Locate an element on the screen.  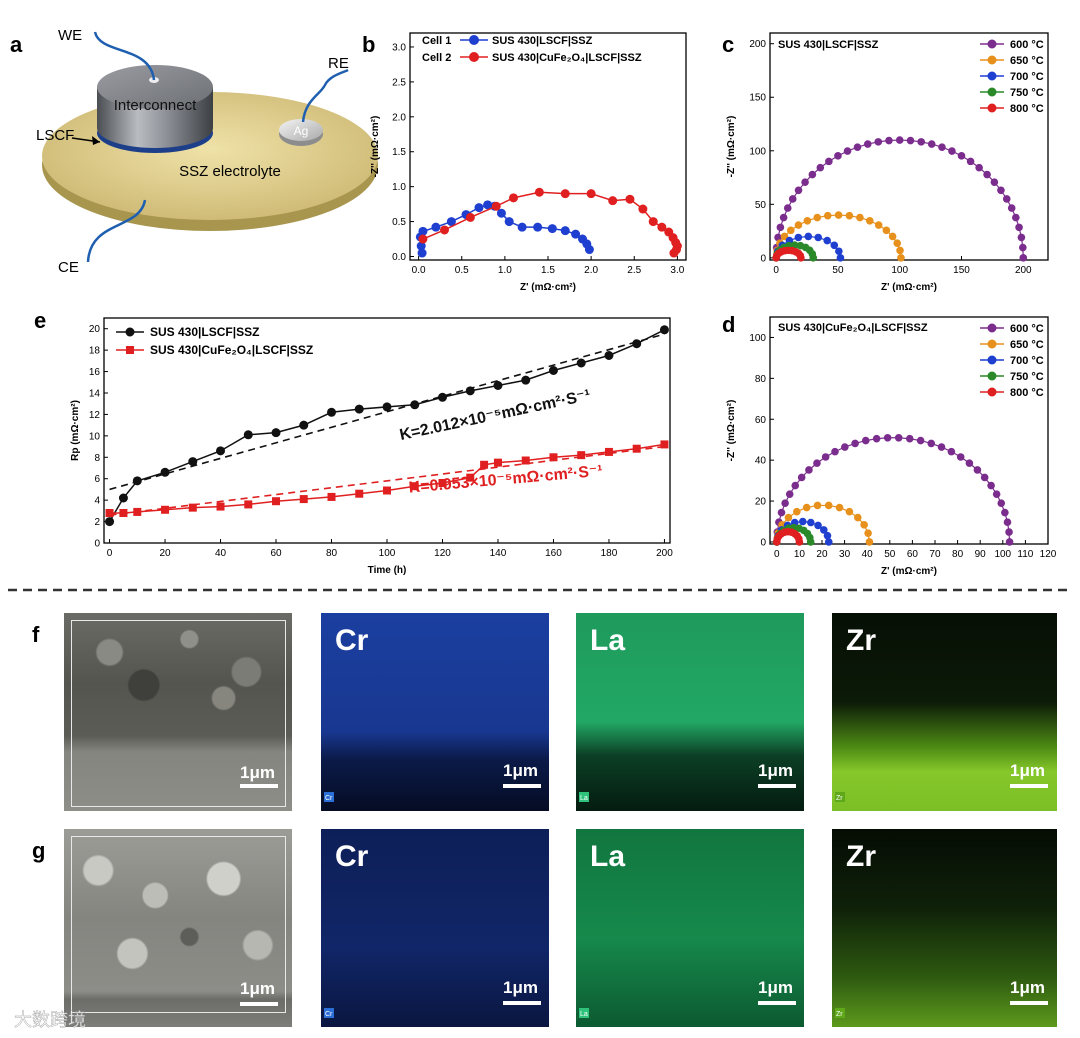
x-tick-label: 140 is located at coordinates (498, 553).